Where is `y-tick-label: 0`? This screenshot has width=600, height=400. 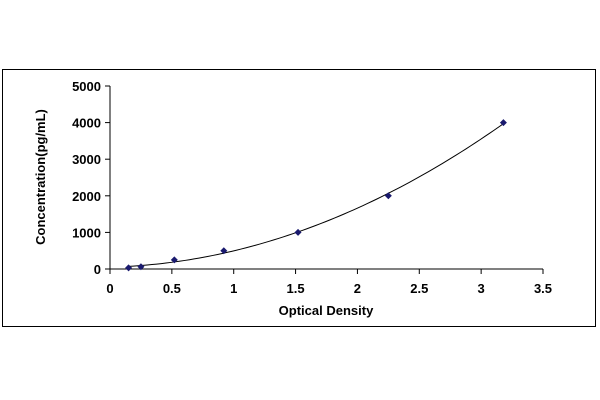 y-tick-label: 0 is located at coordinates (97, 269).